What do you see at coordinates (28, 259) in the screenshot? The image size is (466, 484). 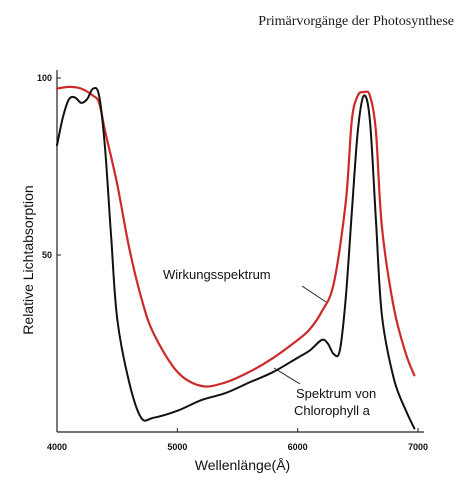 I see `y-axis-title: Relative Lichtabsorption` at bounding box center [28, 259].